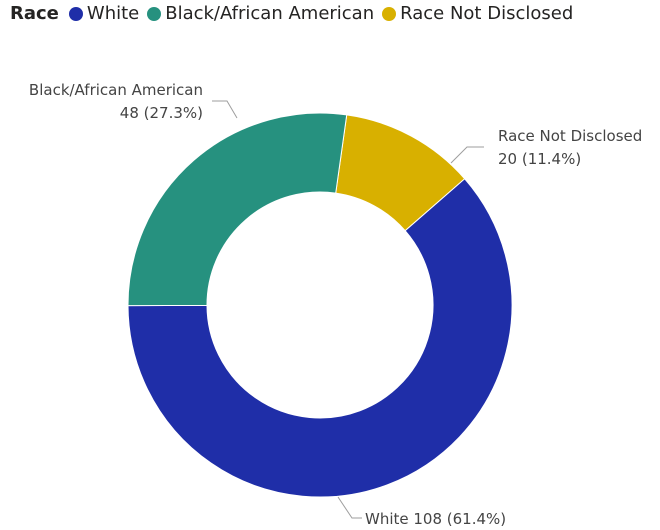 This screenshot has height=530, width=660. What do you see at coordinates (75, 13) in the screenshot?
I see `legend-marker-white` at bounding box center [75, 13].